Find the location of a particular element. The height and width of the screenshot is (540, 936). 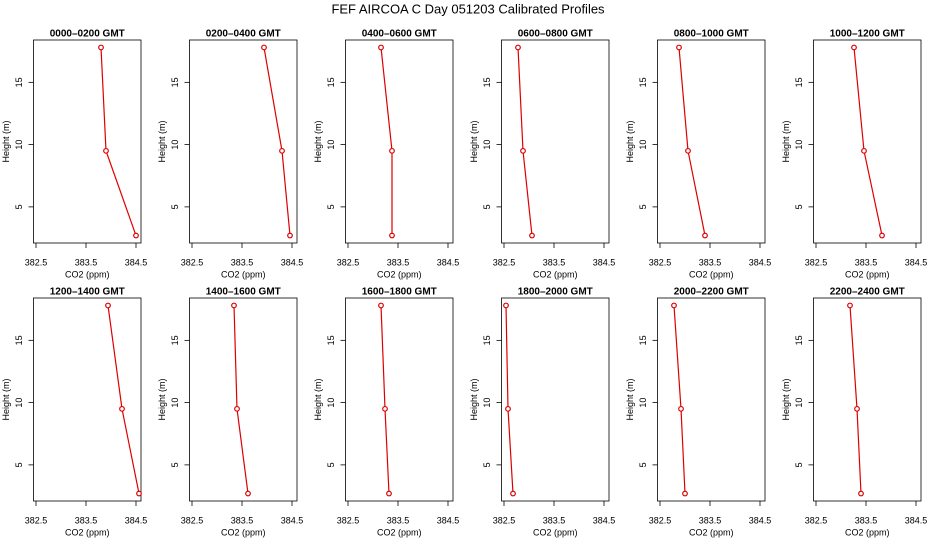

panel-title: 0400–0600 GMT is located at coordinates (399, 34).